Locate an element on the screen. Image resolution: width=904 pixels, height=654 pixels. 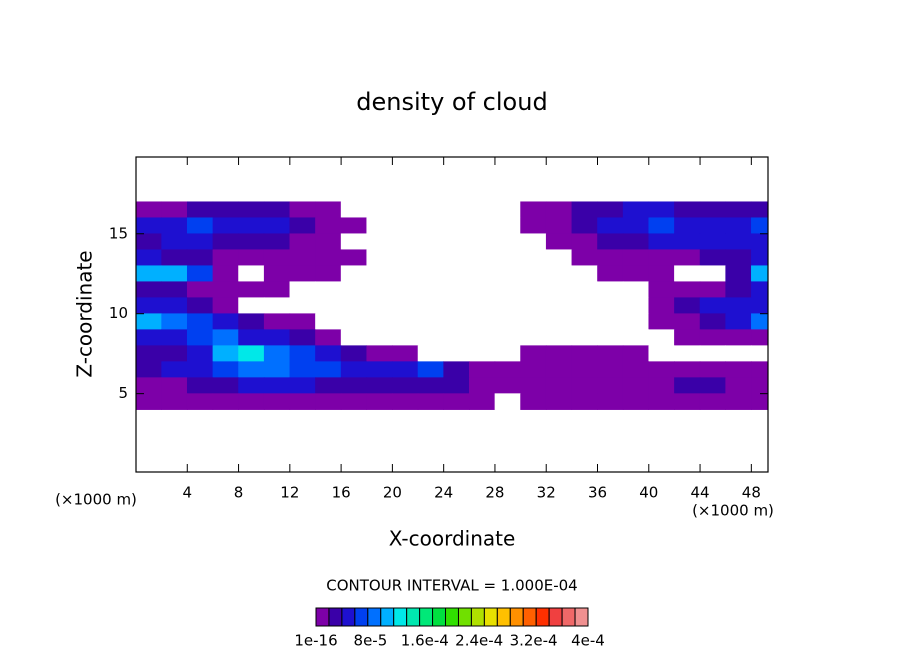
x-tick-label: 20 is located at coordinates (392, 493).